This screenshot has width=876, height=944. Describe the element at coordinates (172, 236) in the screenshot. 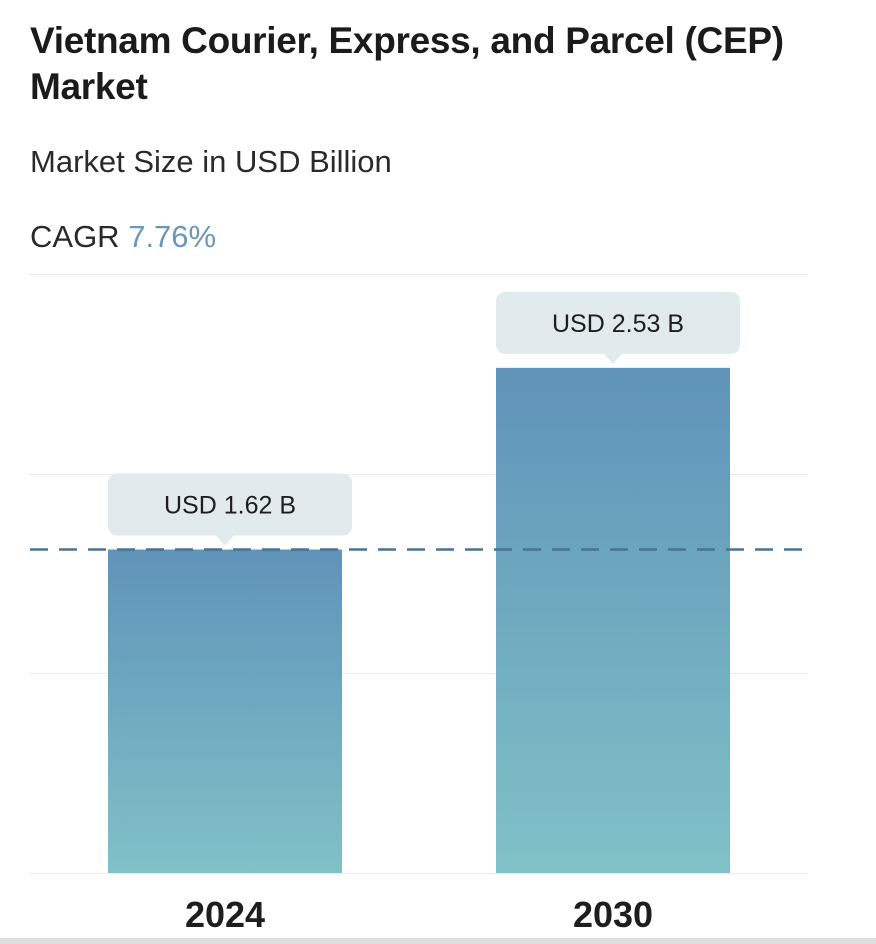

I see `cagr-value: 7.76%` at that location.